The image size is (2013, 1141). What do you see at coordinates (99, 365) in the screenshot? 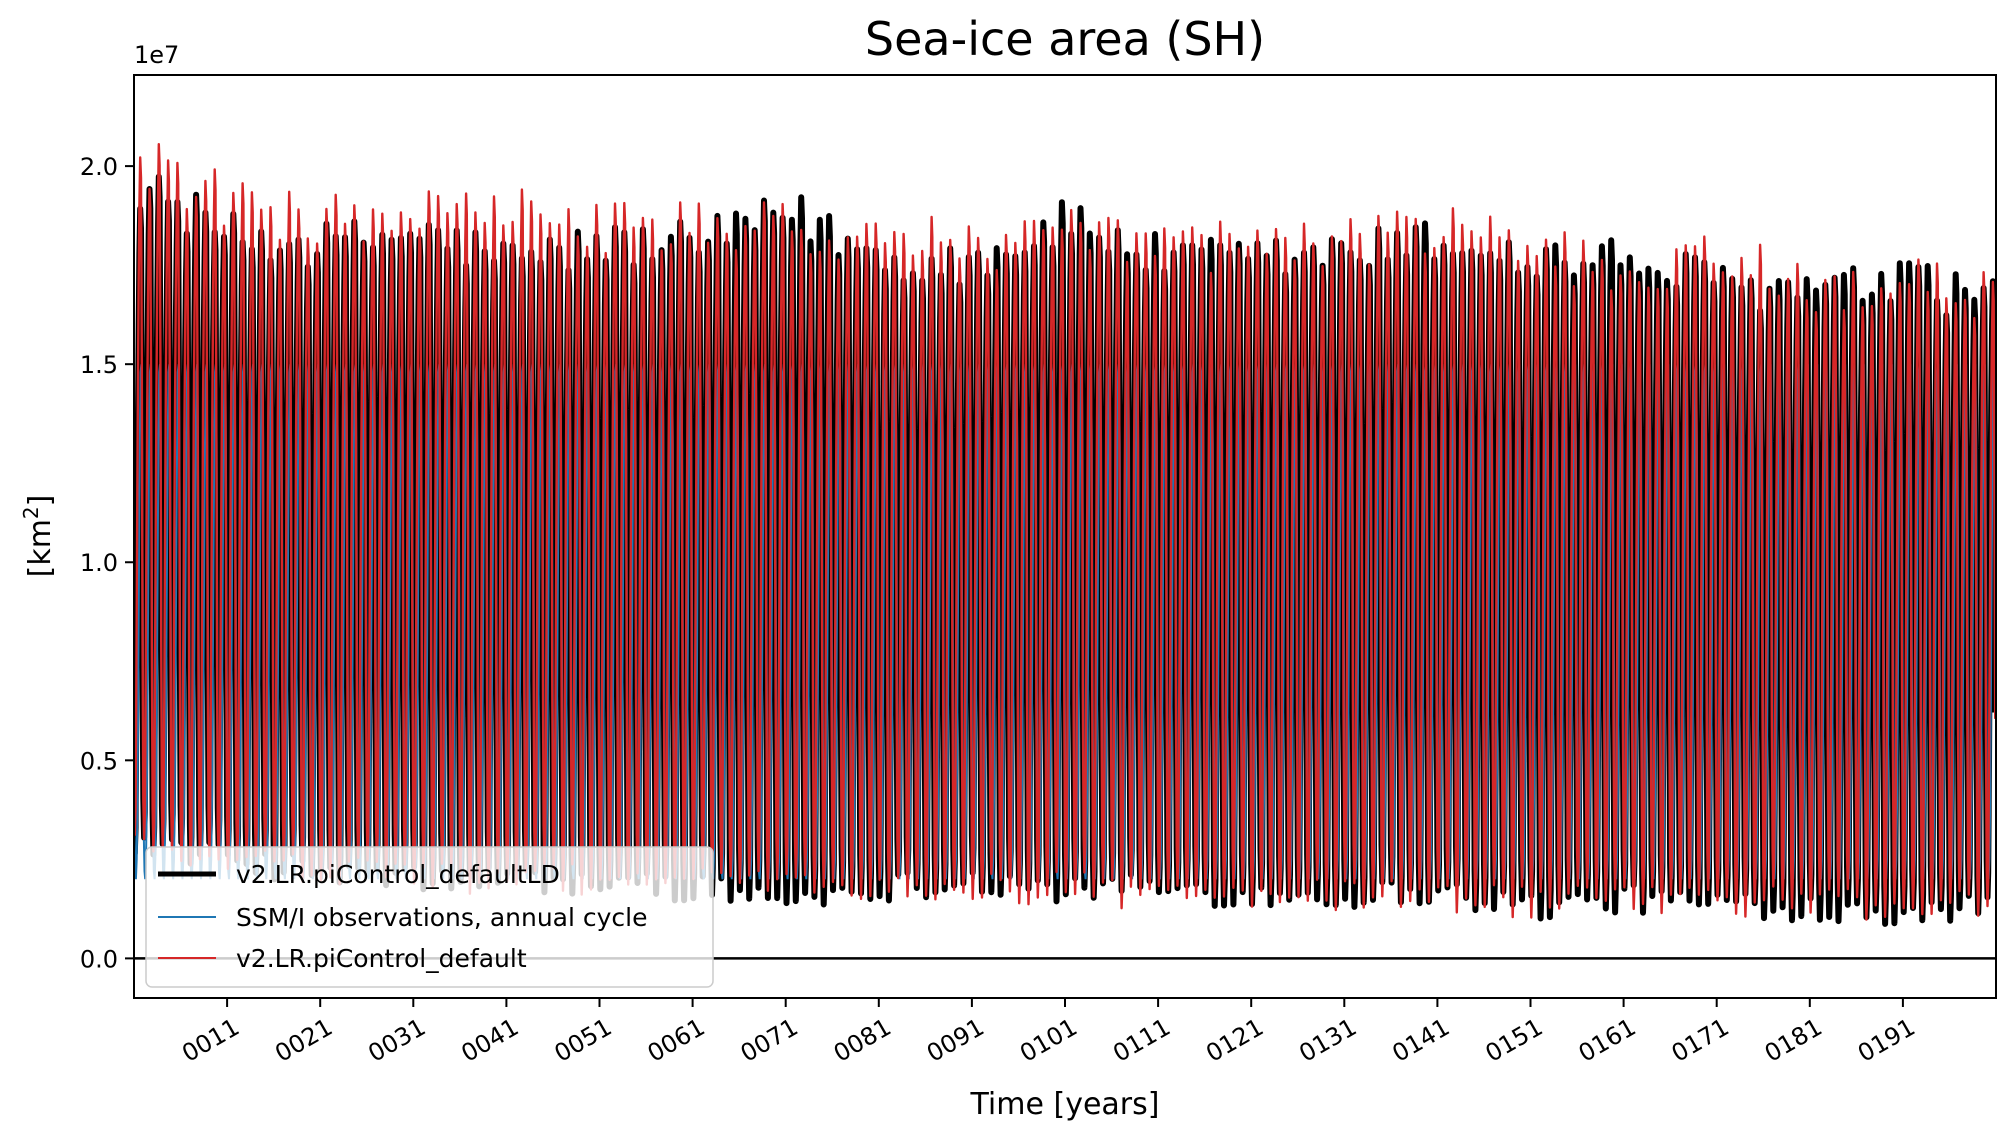
I see `y-tick-label: 1.5` at bounding box center [99, 365].